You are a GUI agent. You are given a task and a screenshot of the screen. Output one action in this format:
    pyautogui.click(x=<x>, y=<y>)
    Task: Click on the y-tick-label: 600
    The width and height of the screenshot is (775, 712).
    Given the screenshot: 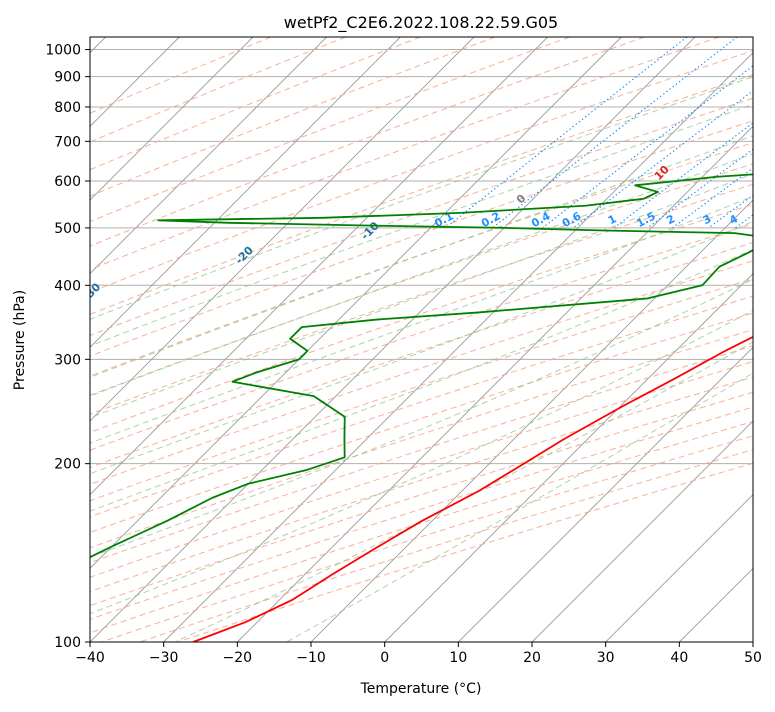 What is the action you would take?
    pyautogui.click(x=67, y=182)
    